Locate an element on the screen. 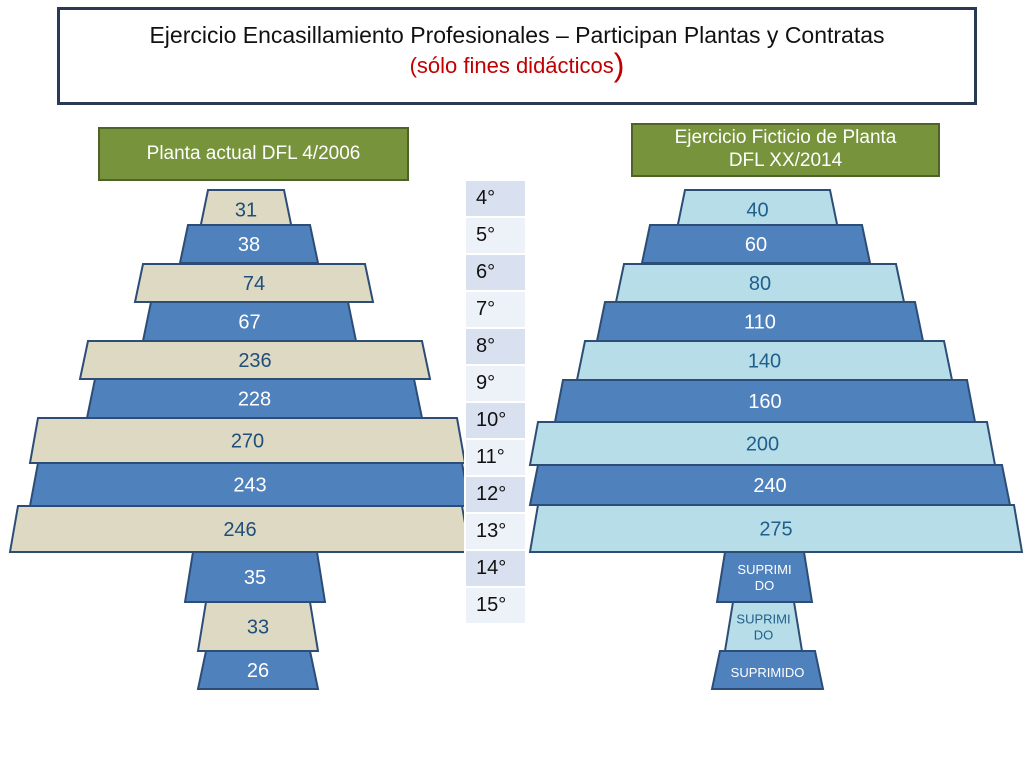 Image resolution: width=1024 pixels, height=768 pixels. grade-cell: 10° is located at coordinates (495, 420).